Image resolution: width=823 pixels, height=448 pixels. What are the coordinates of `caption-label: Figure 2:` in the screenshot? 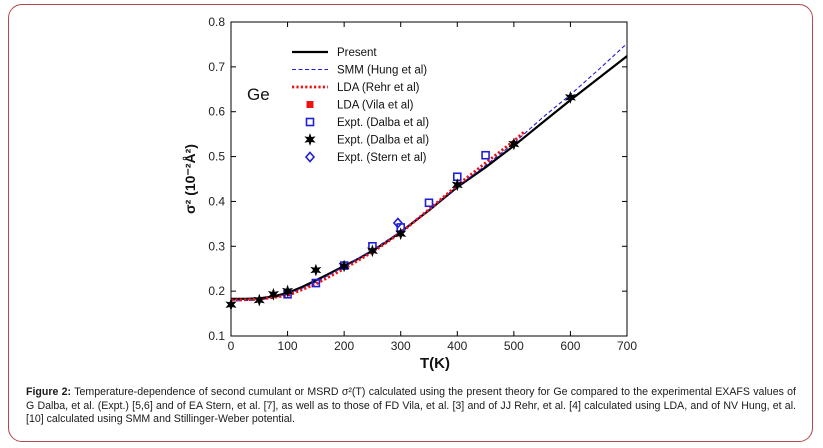 It's located at (49, 392).